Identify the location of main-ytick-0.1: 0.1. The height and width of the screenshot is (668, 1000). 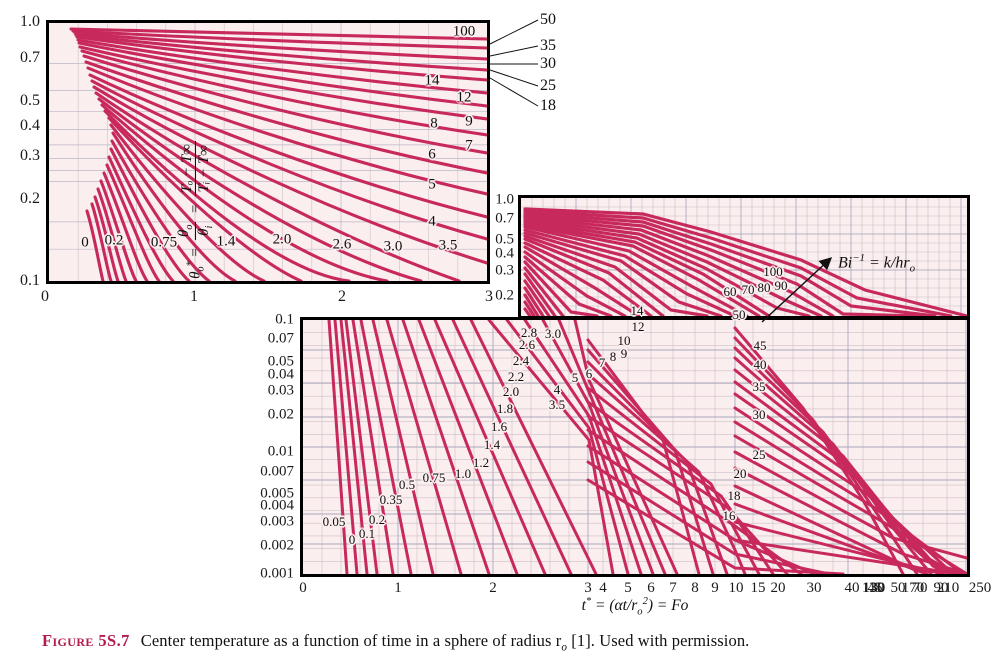
(284, 319).